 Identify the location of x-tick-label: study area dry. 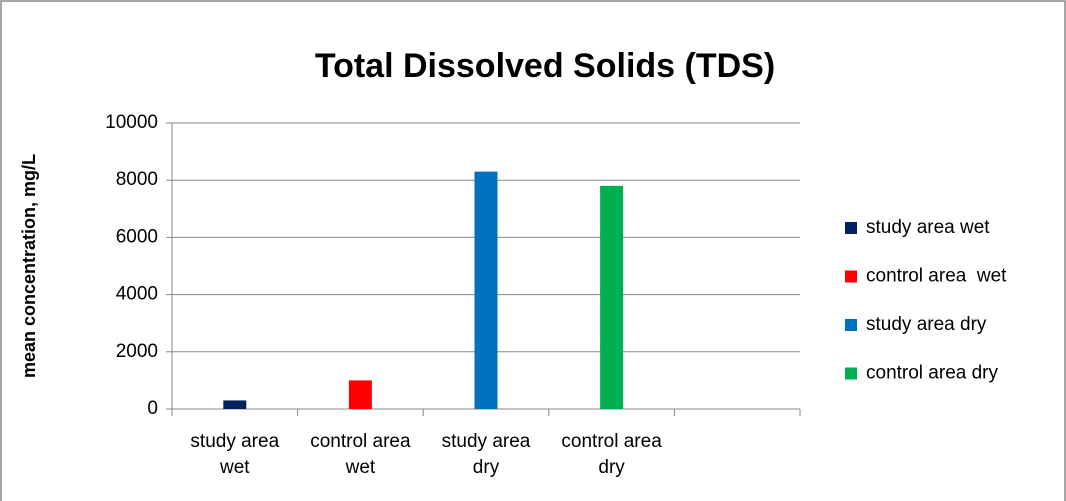
(488, 454).